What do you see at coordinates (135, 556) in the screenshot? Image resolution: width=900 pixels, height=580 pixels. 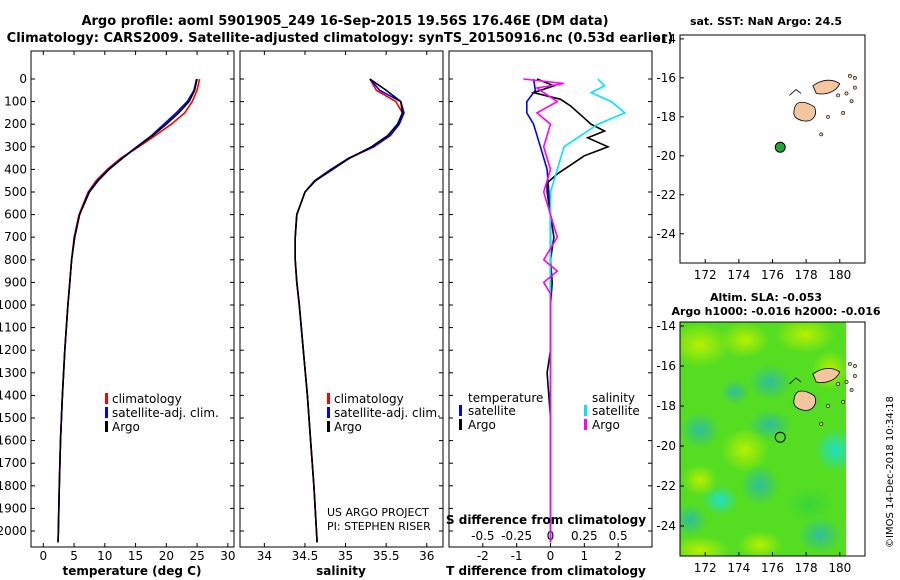 I see `x-tick-label: 15` at bounding box center [135, 556].